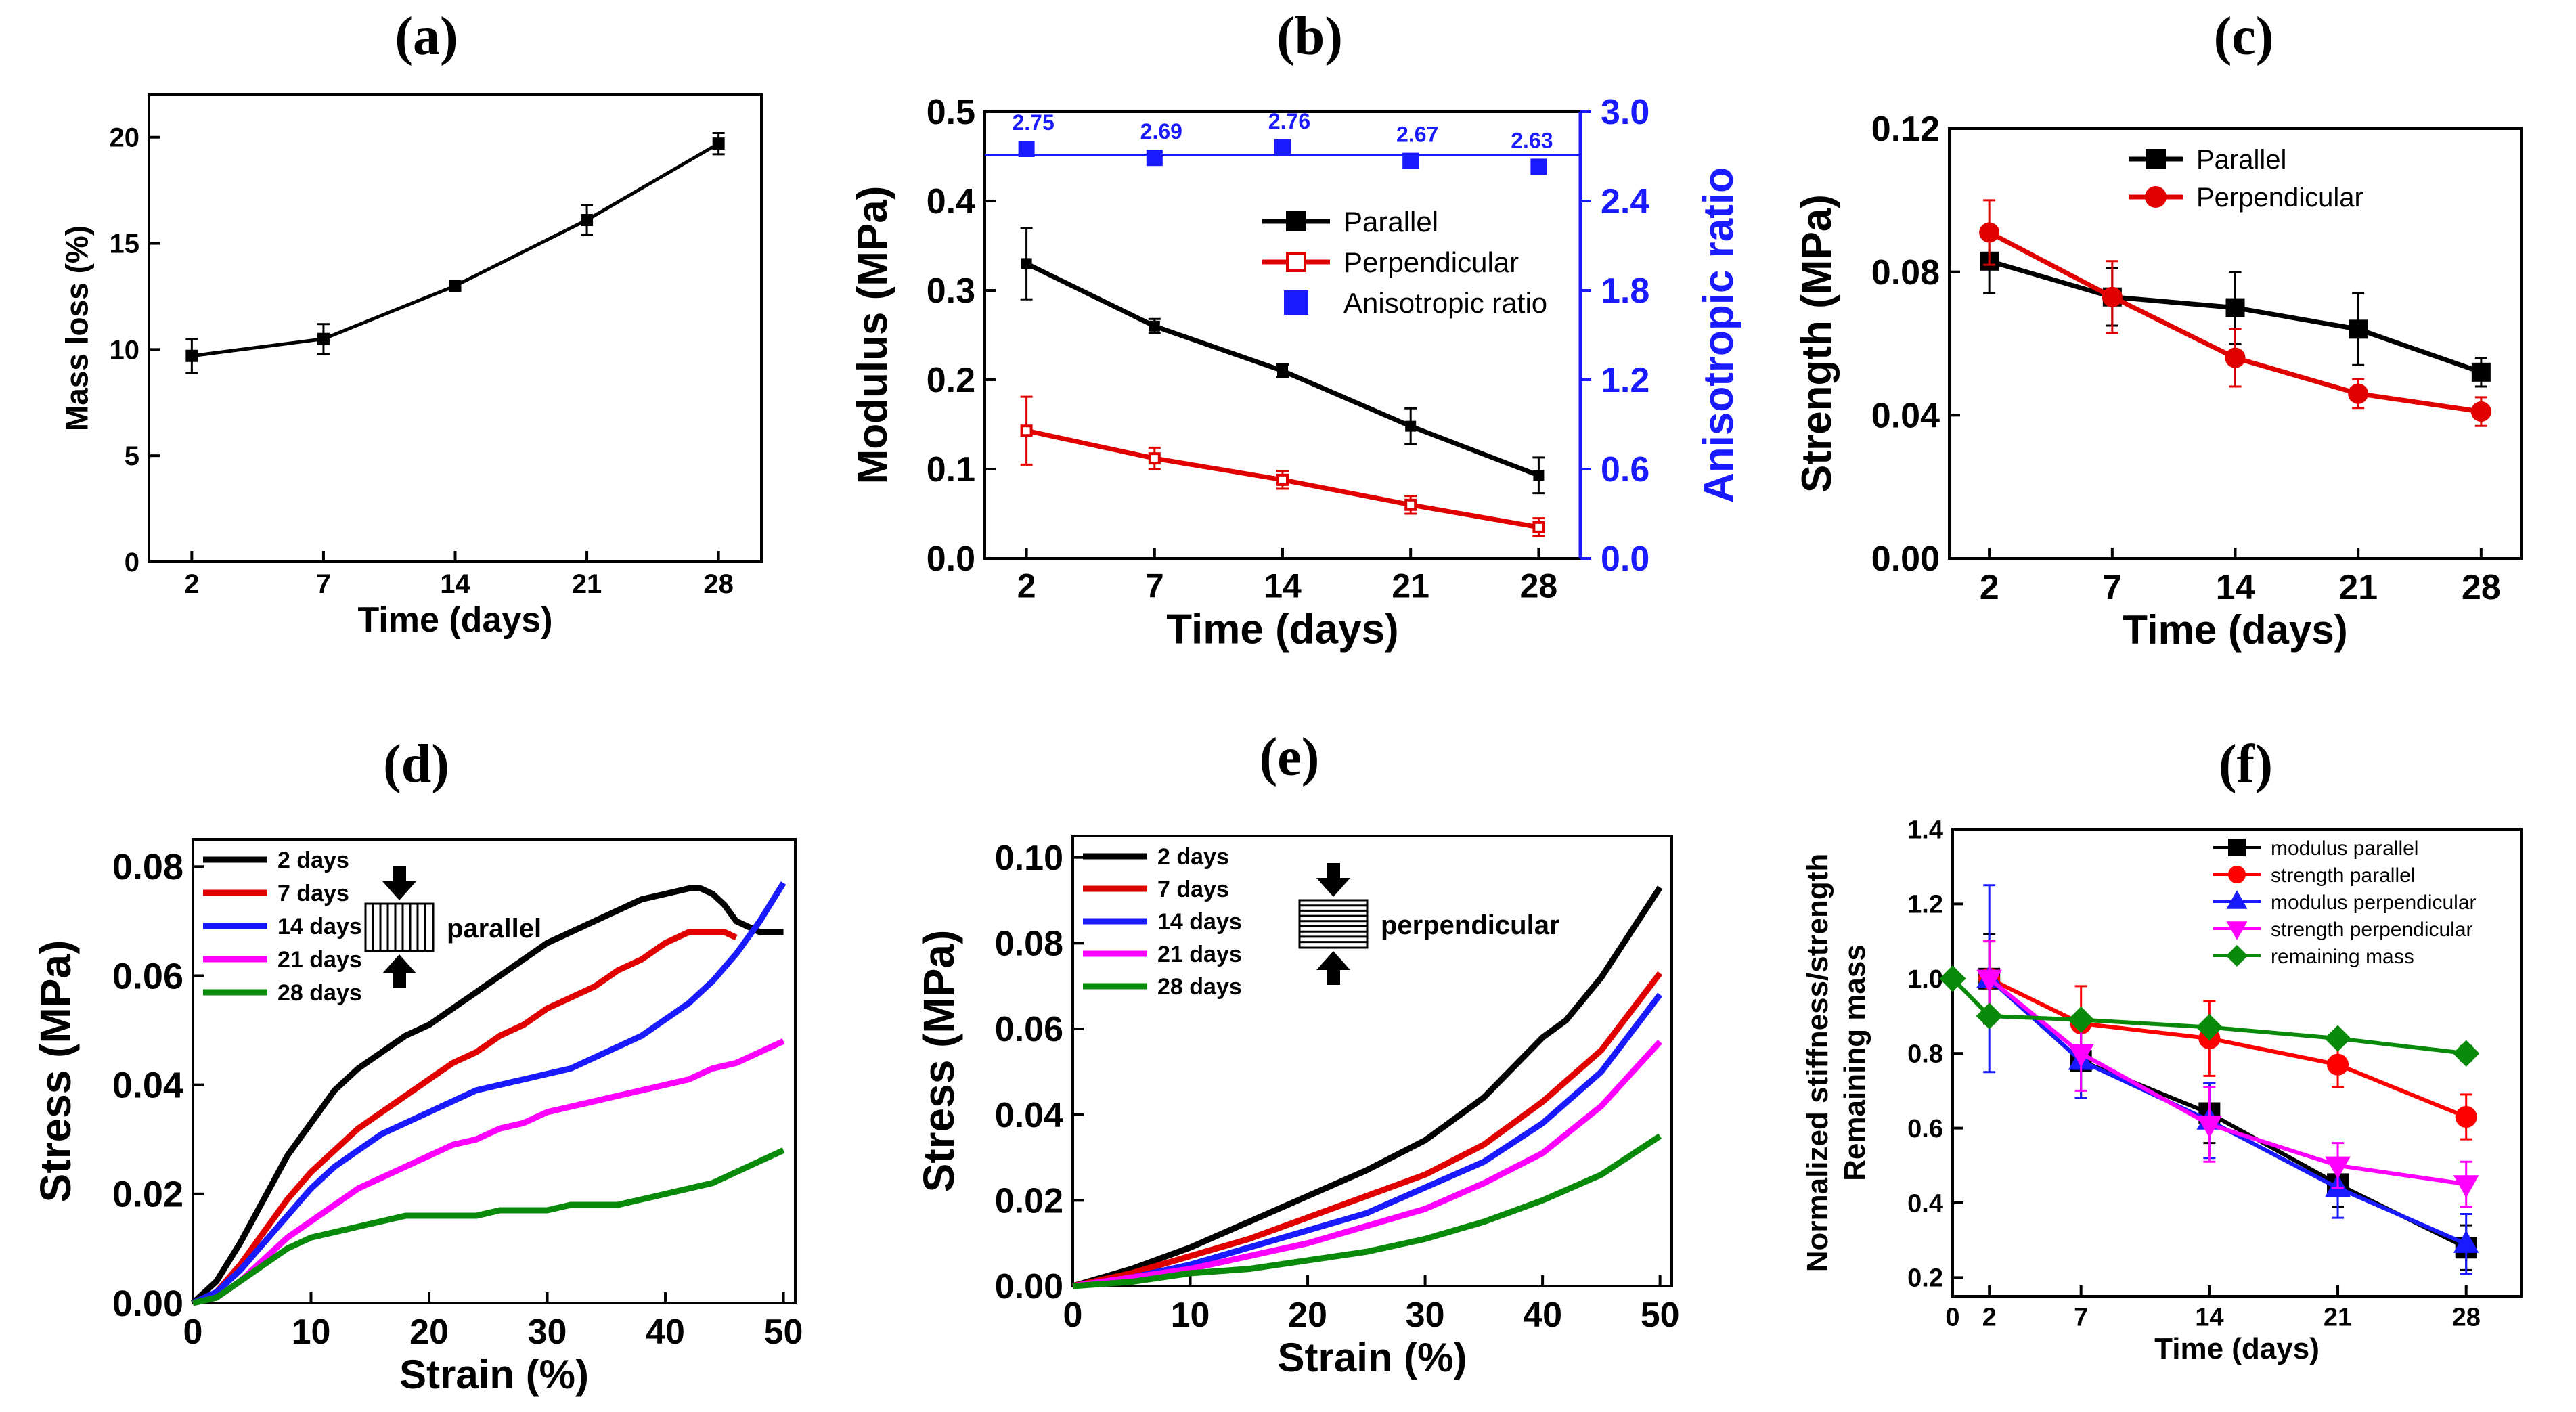 The image size is (2576, 1412). I want to click on series-perpendicular, so click(2235, 313).